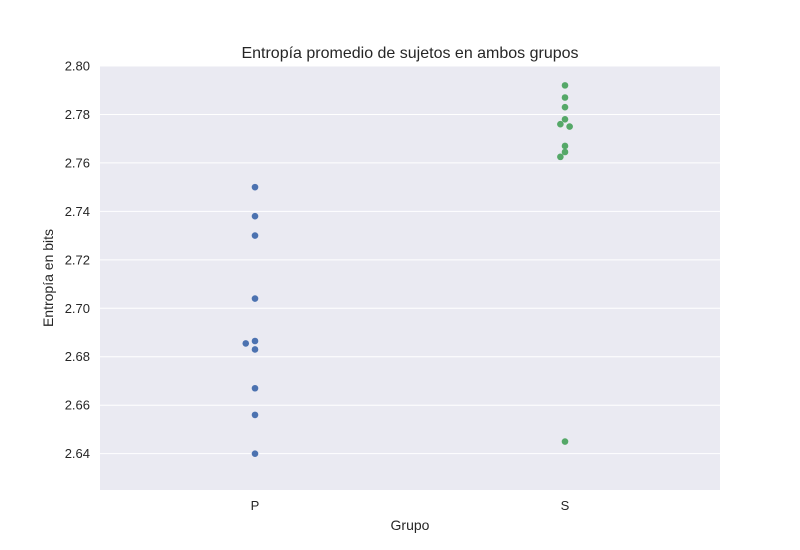 The height and width of the screenshot is (550, 800). I want to click on y-tick-label: 2.74, so click(77, 211).